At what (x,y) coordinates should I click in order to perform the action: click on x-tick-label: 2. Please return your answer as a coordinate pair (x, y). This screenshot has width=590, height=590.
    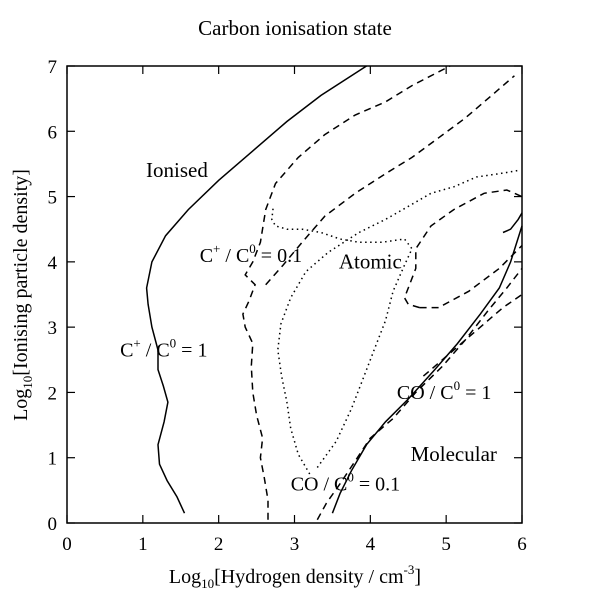
    Looking at the image, I should click on (219, 544).